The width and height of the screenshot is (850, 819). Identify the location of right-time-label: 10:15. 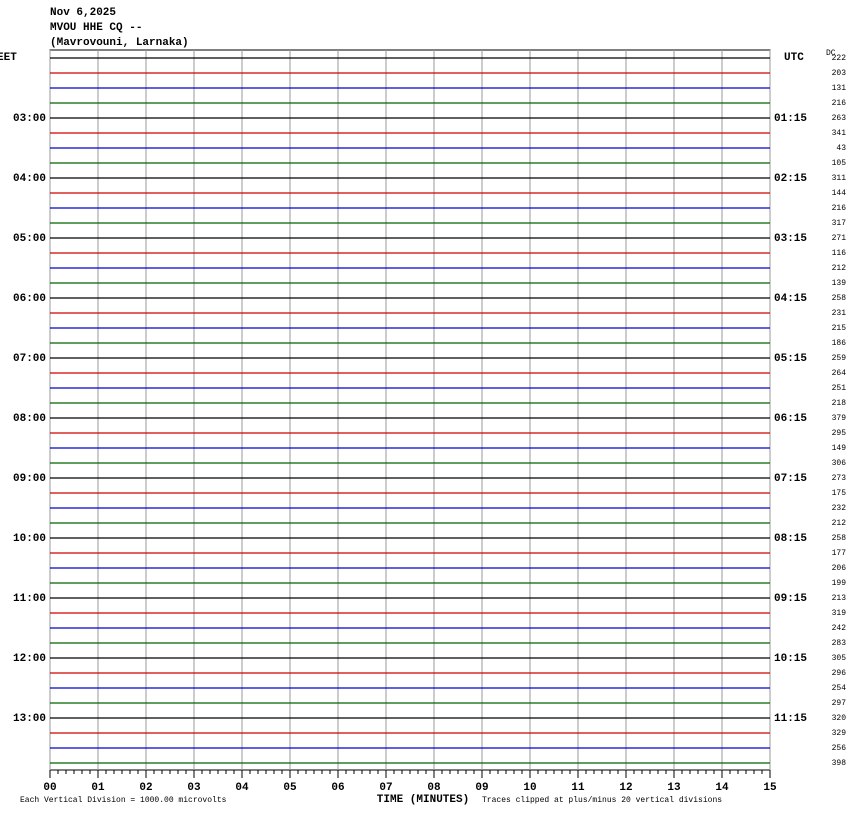
(790, 659).